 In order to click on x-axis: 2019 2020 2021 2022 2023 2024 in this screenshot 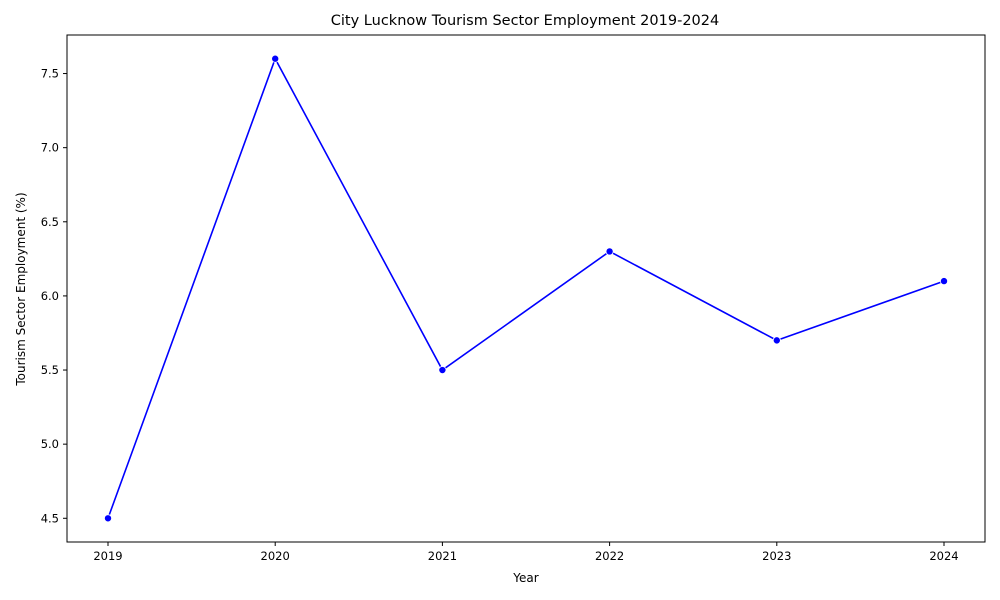, I will do `click(526, 552)`.